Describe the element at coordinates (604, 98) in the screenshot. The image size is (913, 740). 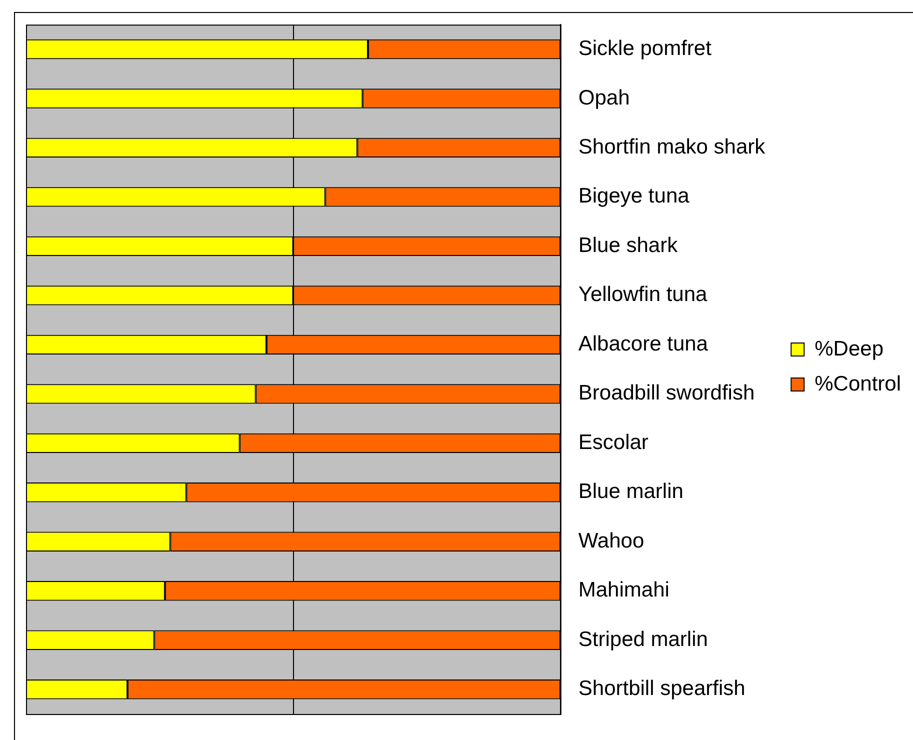
I see `y-tick-label: Opah` at that location.